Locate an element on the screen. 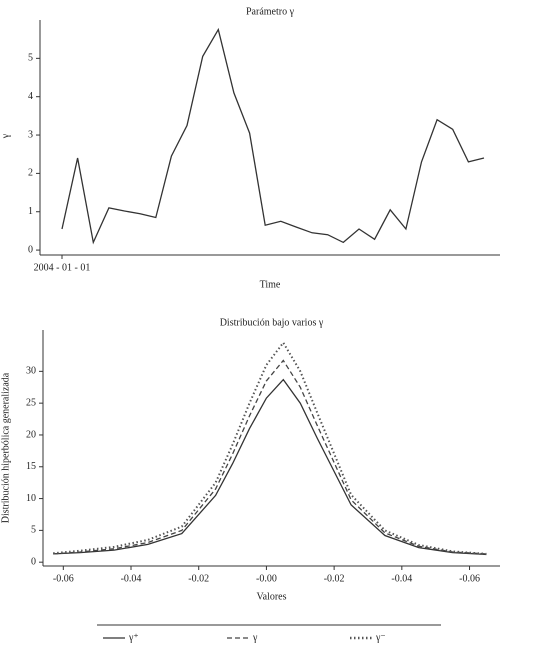  y-tick-label: 15 is located at coordinates (31, 466).